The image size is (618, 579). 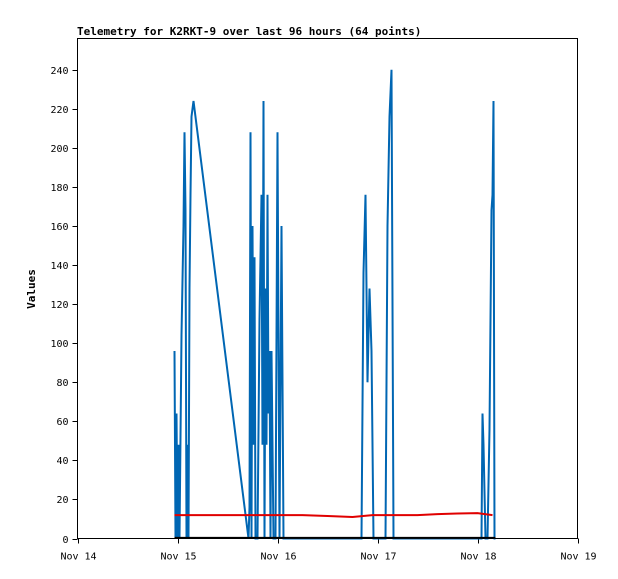 I want to click on y-tick-label: 240, so click(x=59, y=71).